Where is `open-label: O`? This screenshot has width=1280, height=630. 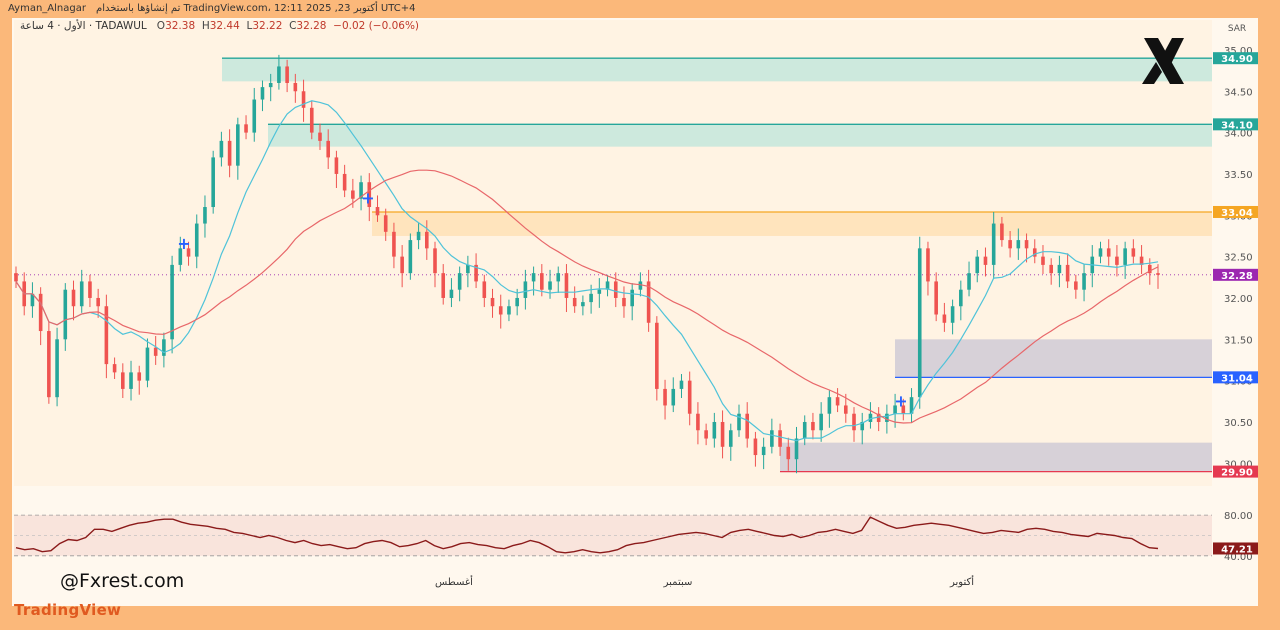 open-label: O is located at coordinates (161, 26).